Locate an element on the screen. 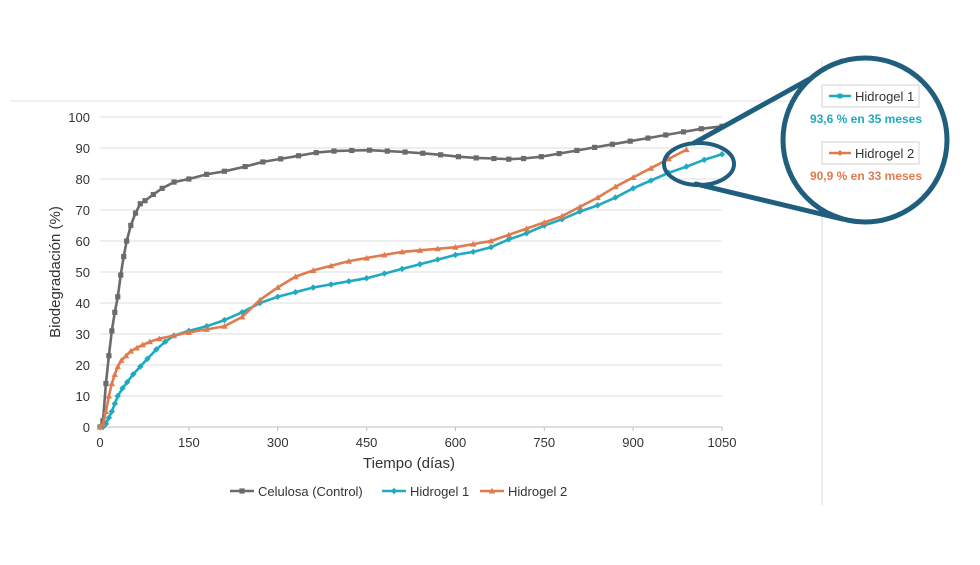 The image size is (980, 565). x-tick-label-450: 450 is located at coordinates (367, 442).